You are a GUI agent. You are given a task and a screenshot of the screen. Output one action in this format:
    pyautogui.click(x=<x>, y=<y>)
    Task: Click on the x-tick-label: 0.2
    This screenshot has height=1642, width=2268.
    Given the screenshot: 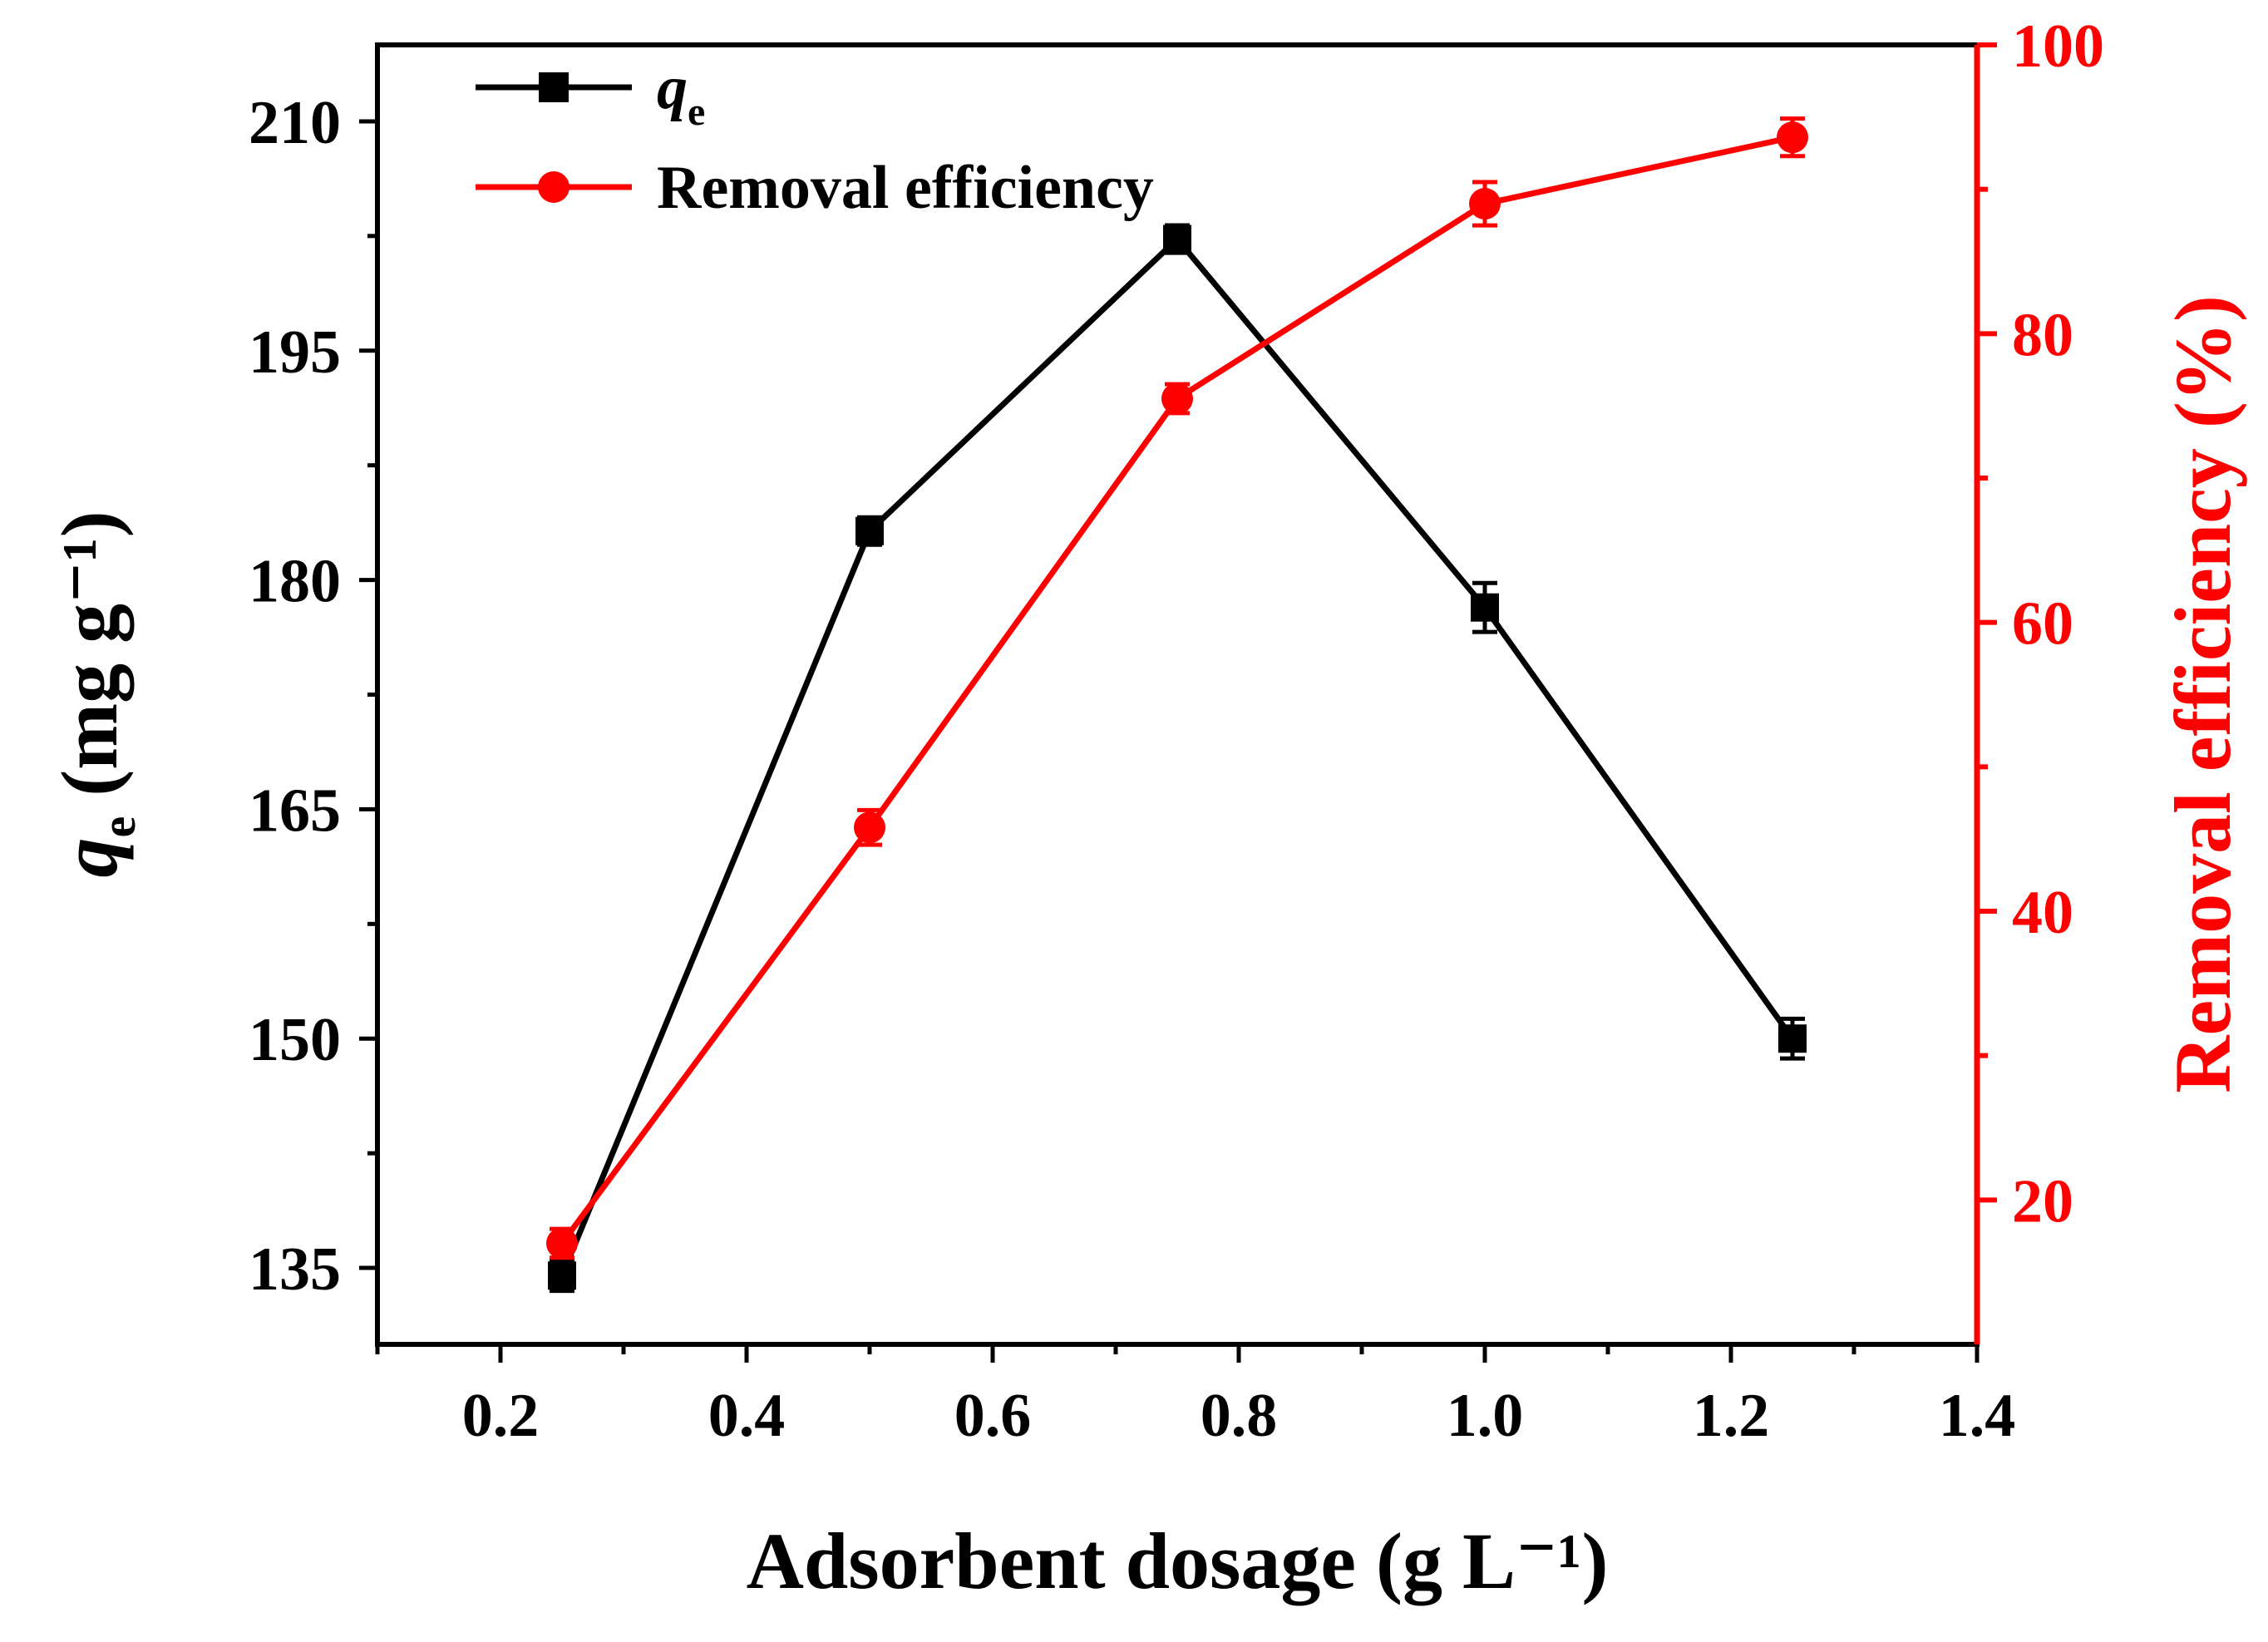 What is the action you would take?
    pyautogui.click(x=501, y=1416)
    